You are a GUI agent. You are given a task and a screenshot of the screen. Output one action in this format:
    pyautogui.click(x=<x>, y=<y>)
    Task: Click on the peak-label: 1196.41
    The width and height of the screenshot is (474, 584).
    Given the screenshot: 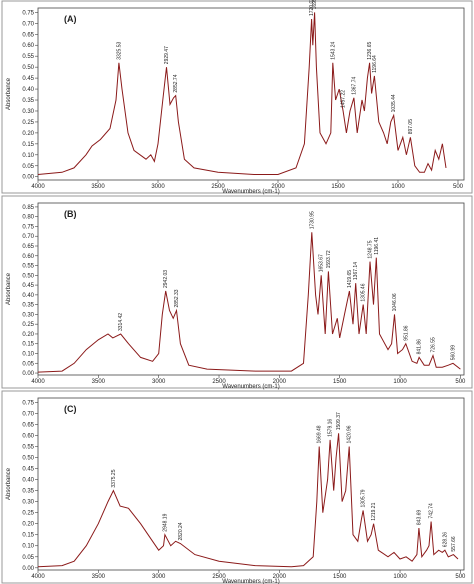 What is the action you would take?
    pyautogui.click(x=377, y=246)
    